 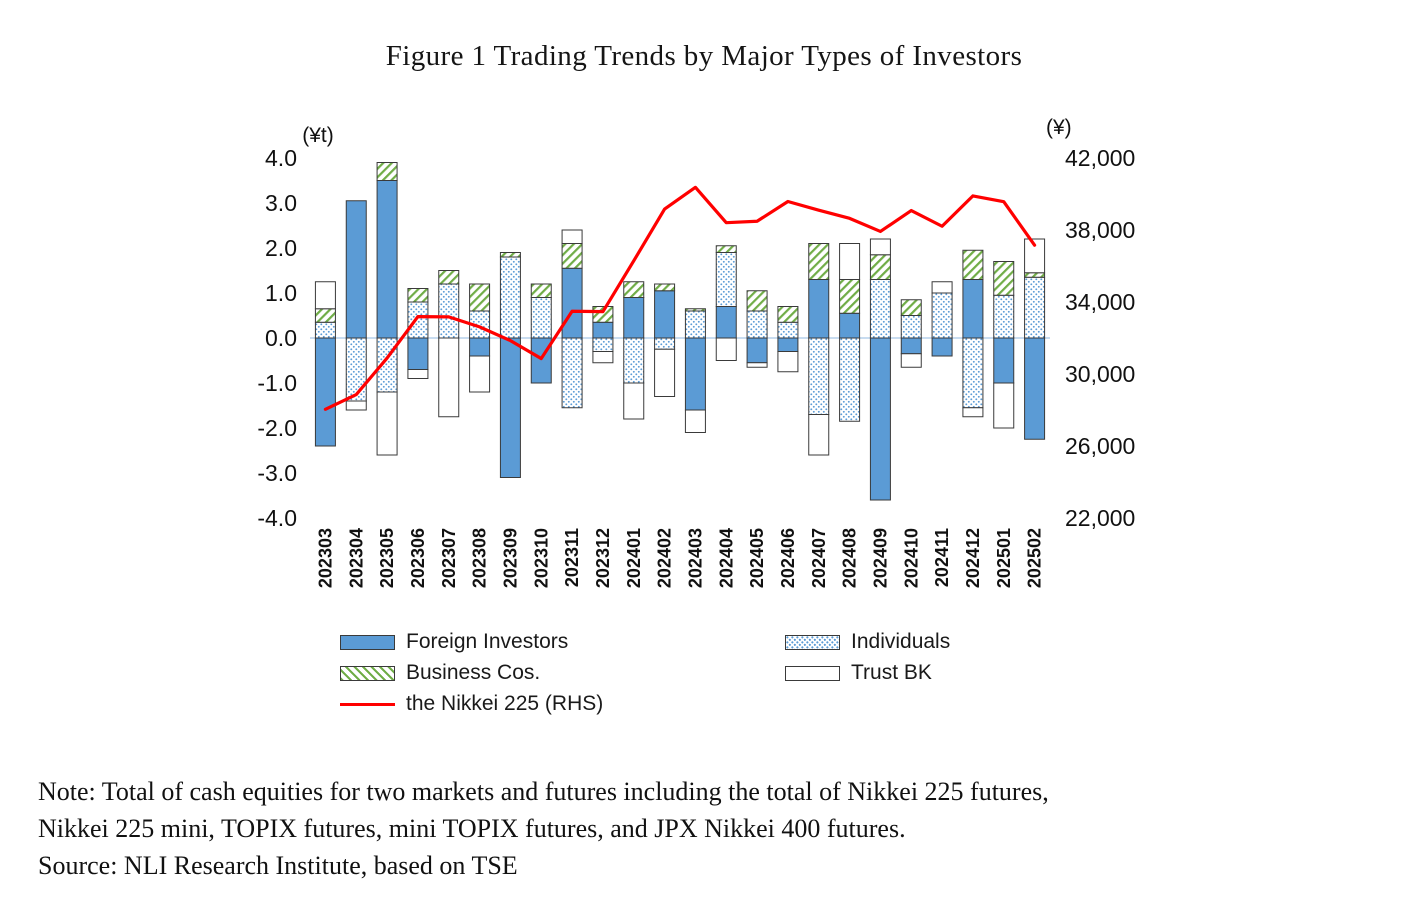 What do you see at coordinates (973, 558) in the screenshot?
I see `x-tick-label: 202412` at bounding box center [973, 558].